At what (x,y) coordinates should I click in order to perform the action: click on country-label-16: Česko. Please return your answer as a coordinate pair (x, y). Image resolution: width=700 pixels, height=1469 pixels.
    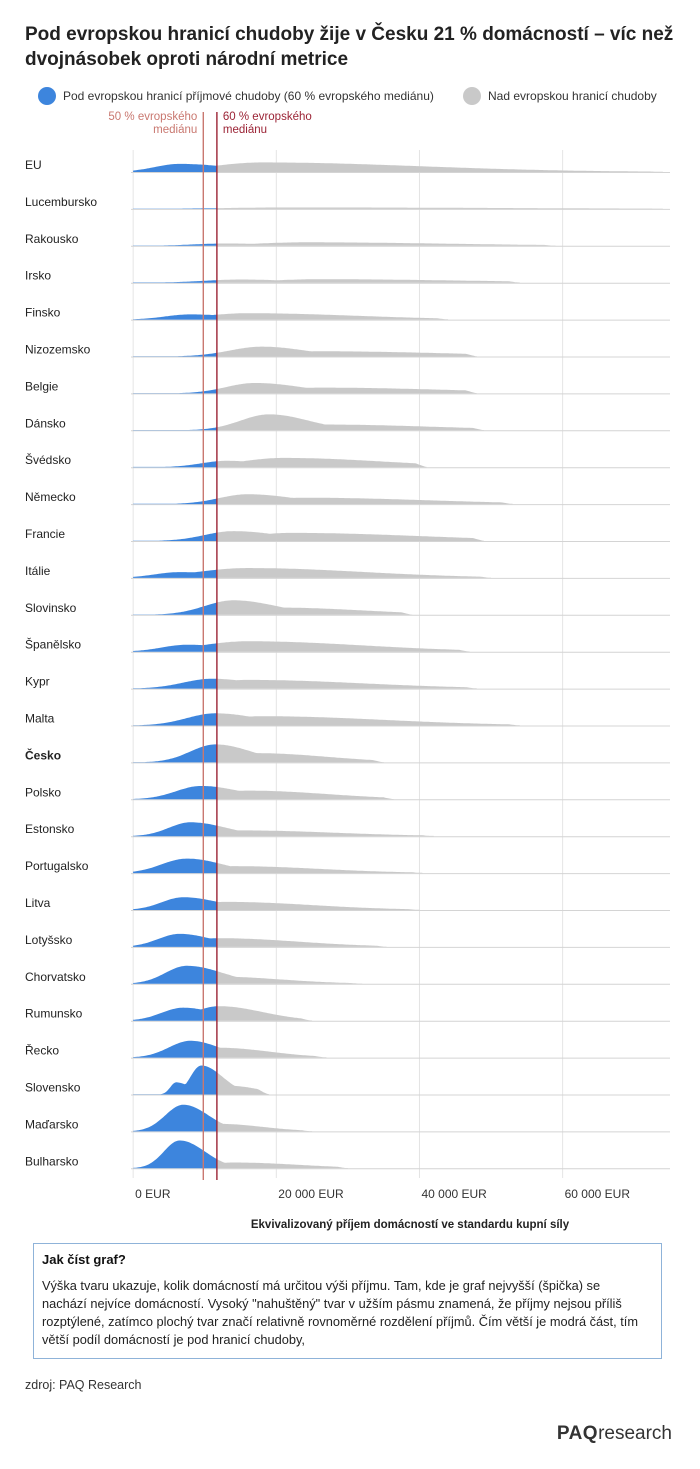
    Looking at the image, I should click on (43, 754).